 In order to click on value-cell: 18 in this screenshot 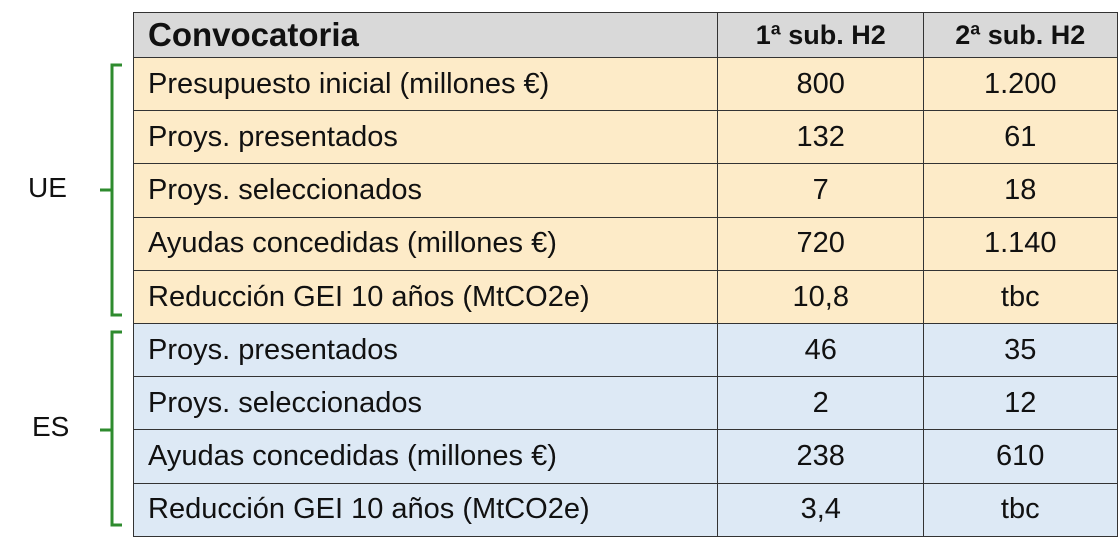, I will do `click(1020, 191)`.